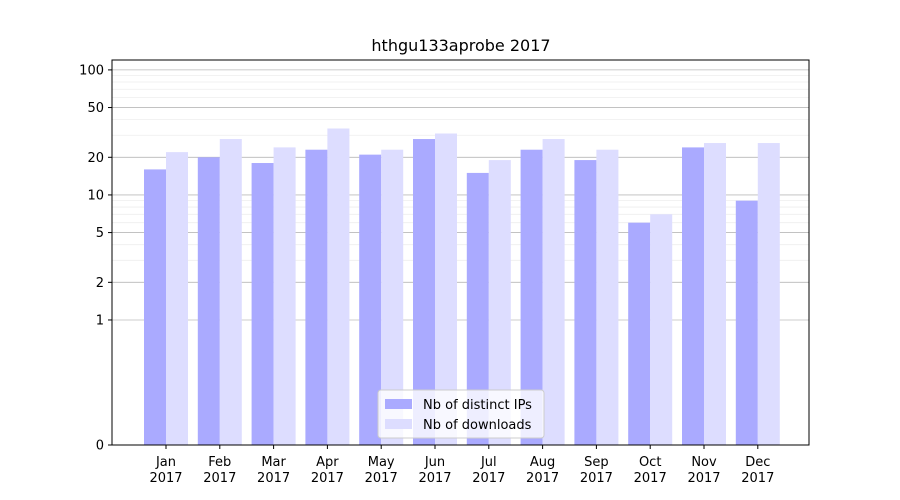 Image resolution: width=900 pixels, height=500 pixels. I want to click on x-tick-label-month: Aug, so click(542, 462).